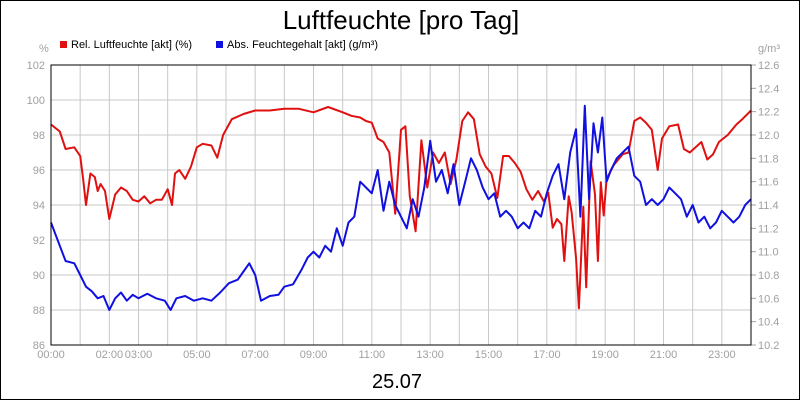  What do you see at coordinates (768, 159) in the screenshot?
I see `right-tick-label: 11.8` at bounding box center [768, 159].